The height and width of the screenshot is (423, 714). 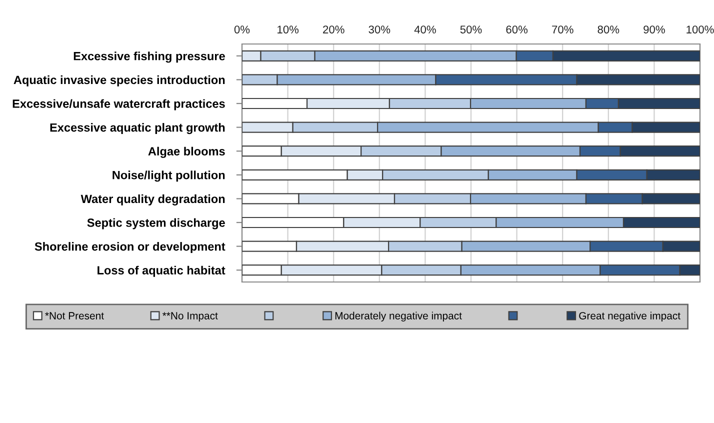 I want to click on x-tick-label: 100%, so click(x=700, y=30).